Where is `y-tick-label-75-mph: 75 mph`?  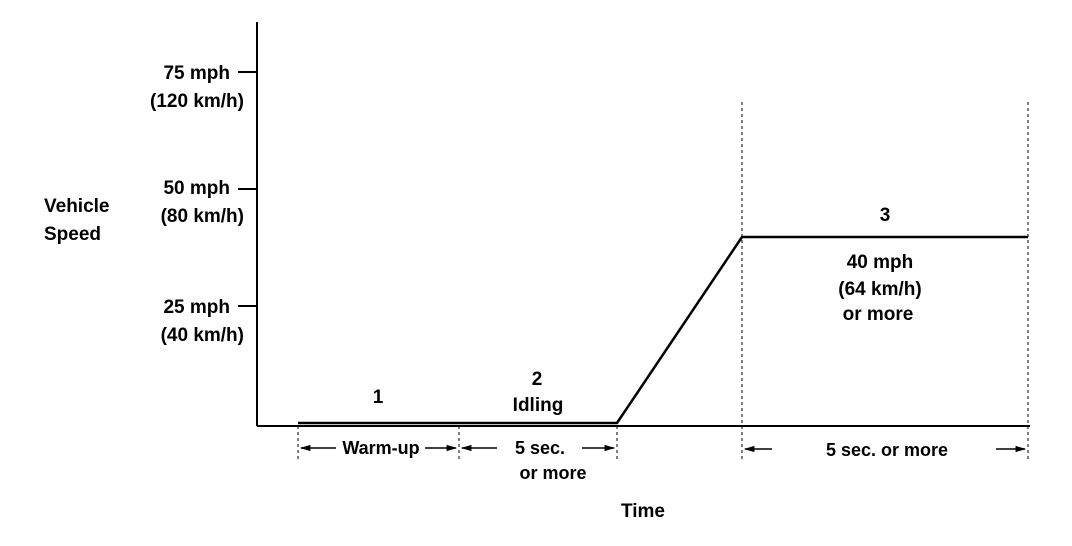 y-tick-label-75-mph: 75 mph is located at coordinates (196, 73).